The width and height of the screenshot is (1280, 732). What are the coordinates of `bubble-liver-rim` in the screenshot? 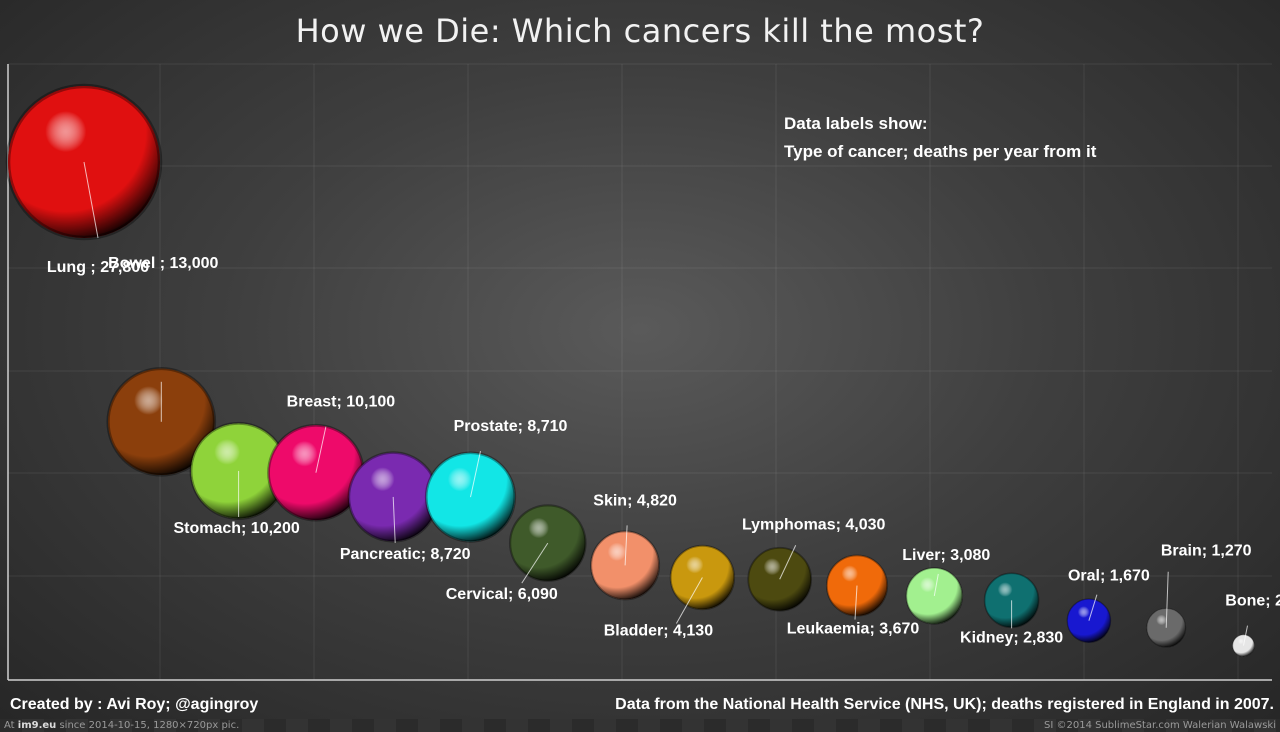 It's located at (934, 596).